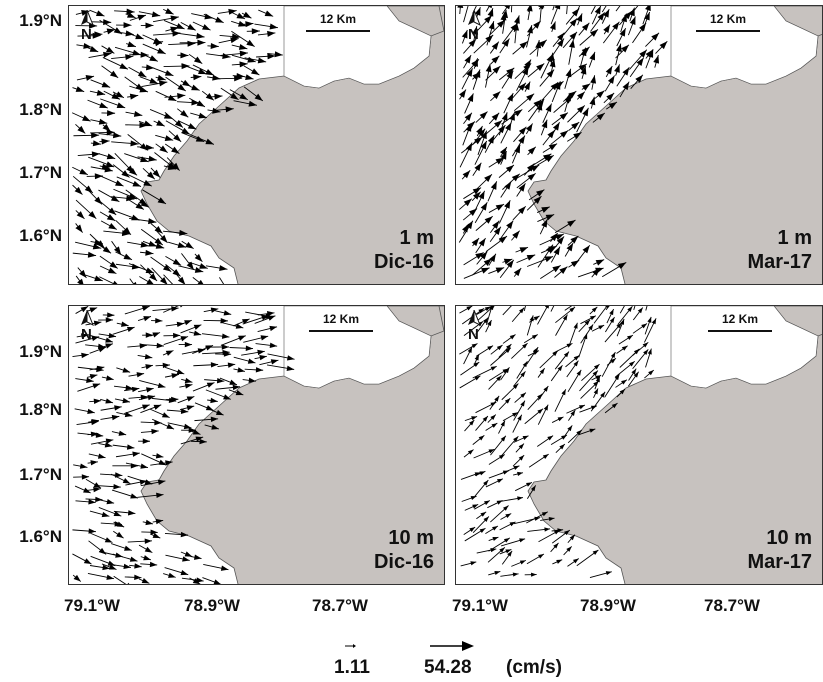 The image size is (823, 682). I want to click on scale-bar: 12 Km, so click(338, 22).